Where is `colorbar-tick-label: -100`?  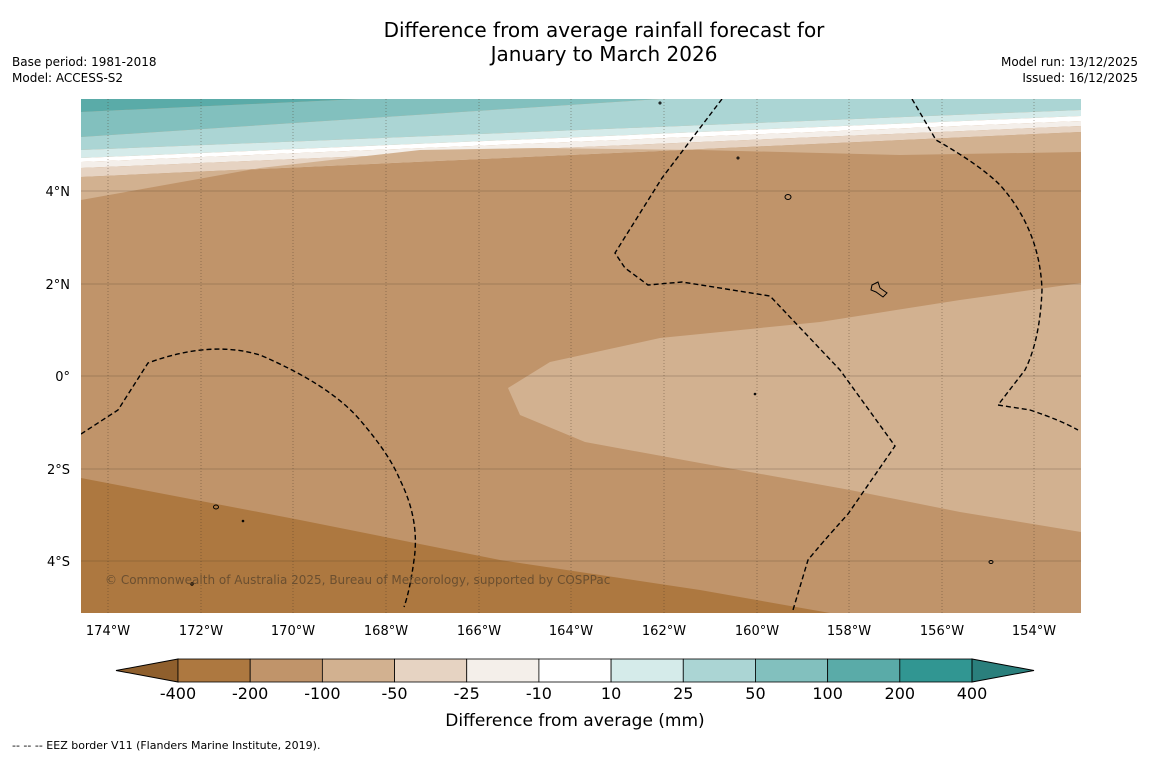 colorbar-tick-label: -100 is located at coordinates (322, 693).